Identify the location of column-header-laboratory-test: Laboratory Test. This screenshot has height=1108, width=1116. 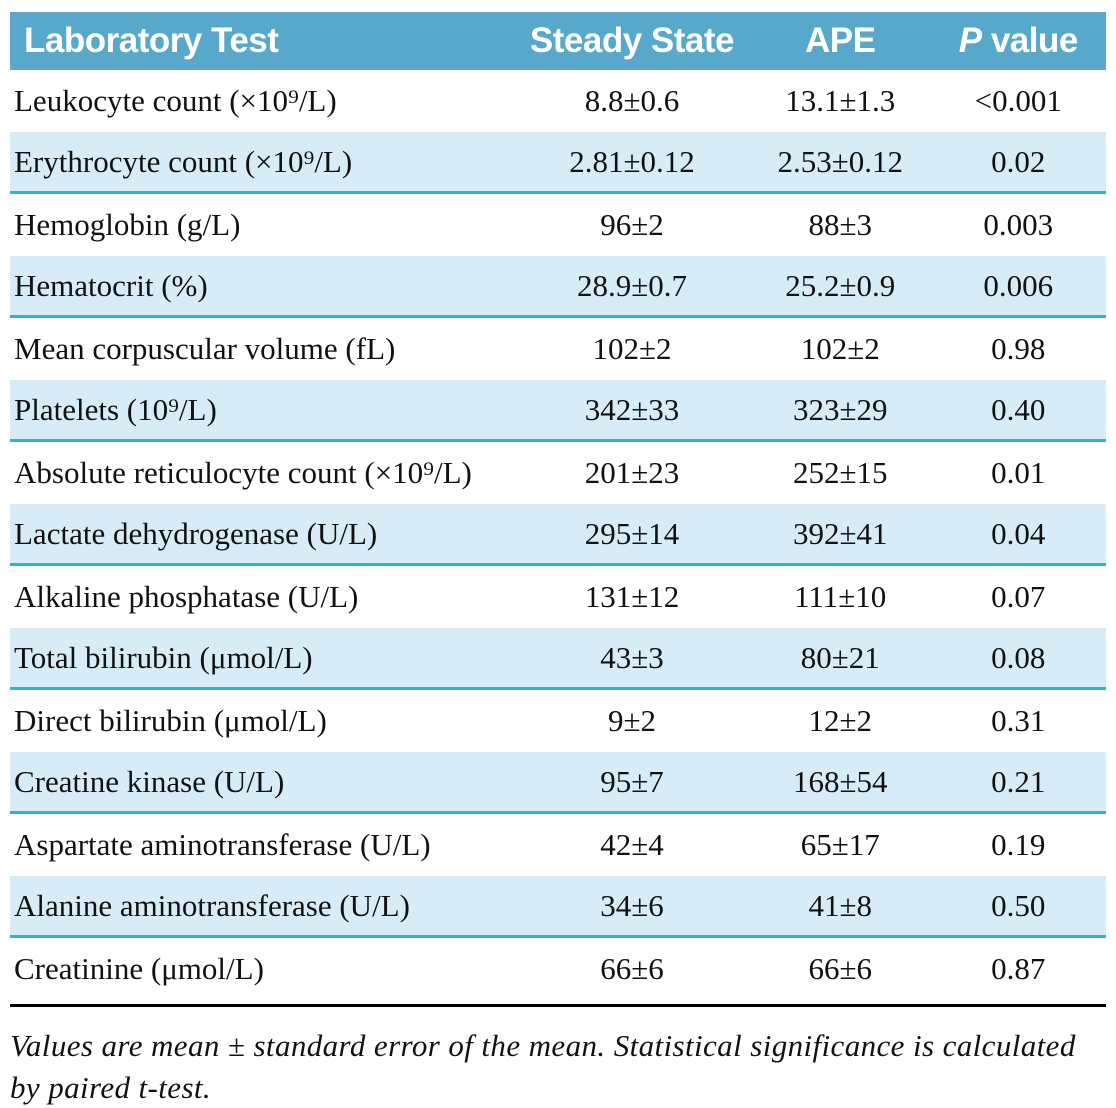
(151, 40).